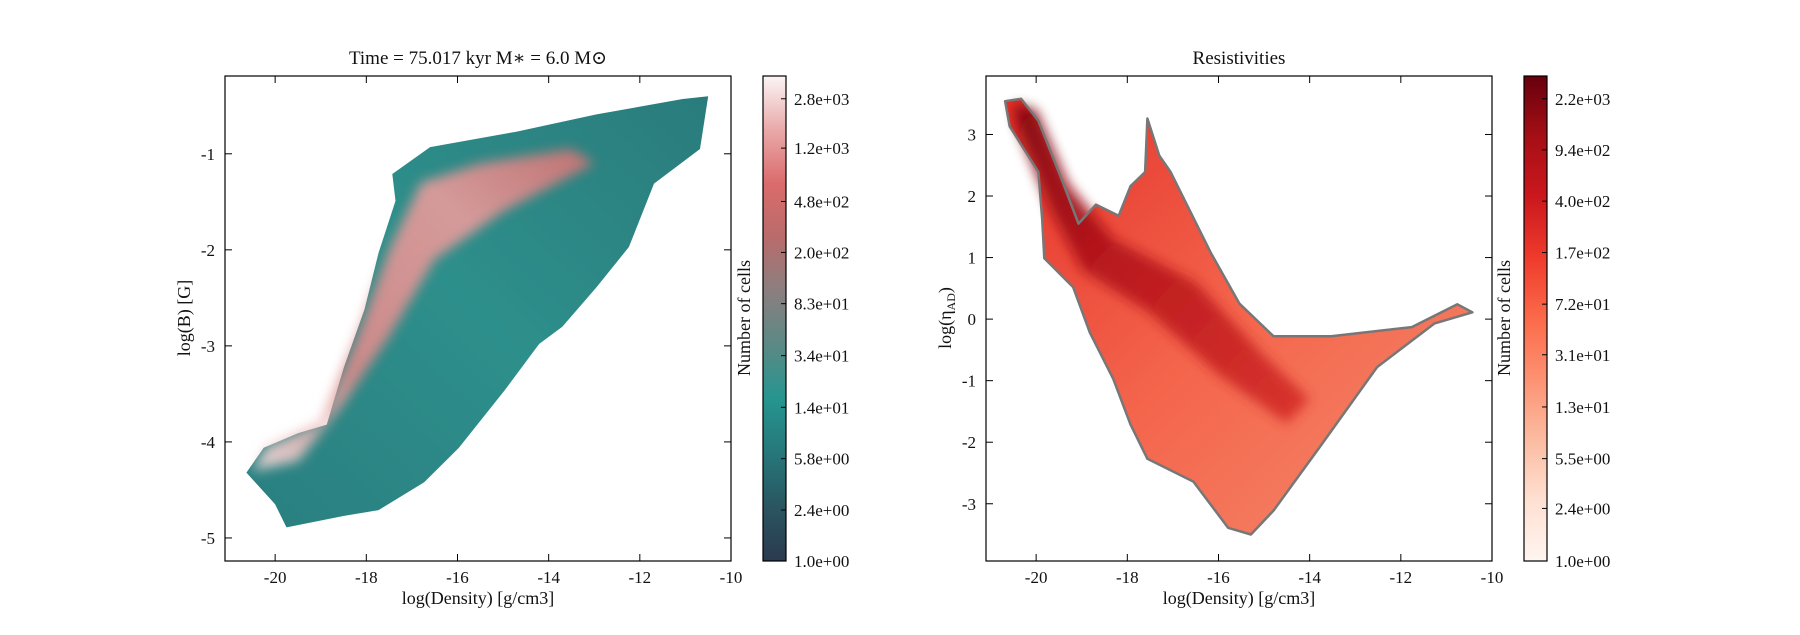 Image resolution: width=1800 pixels, height=635 pixels. Describe the element at coordinates (1161, 263) in the screenshot. I see `right-high-count-region` at that location.